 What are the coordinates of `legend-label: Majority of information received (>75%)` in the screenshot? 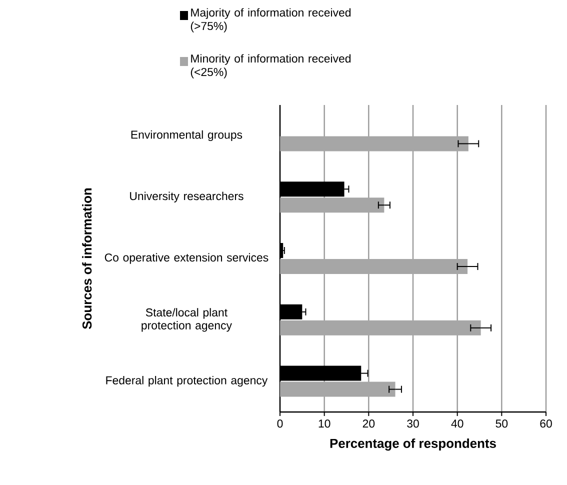 It's located at (270, 20).